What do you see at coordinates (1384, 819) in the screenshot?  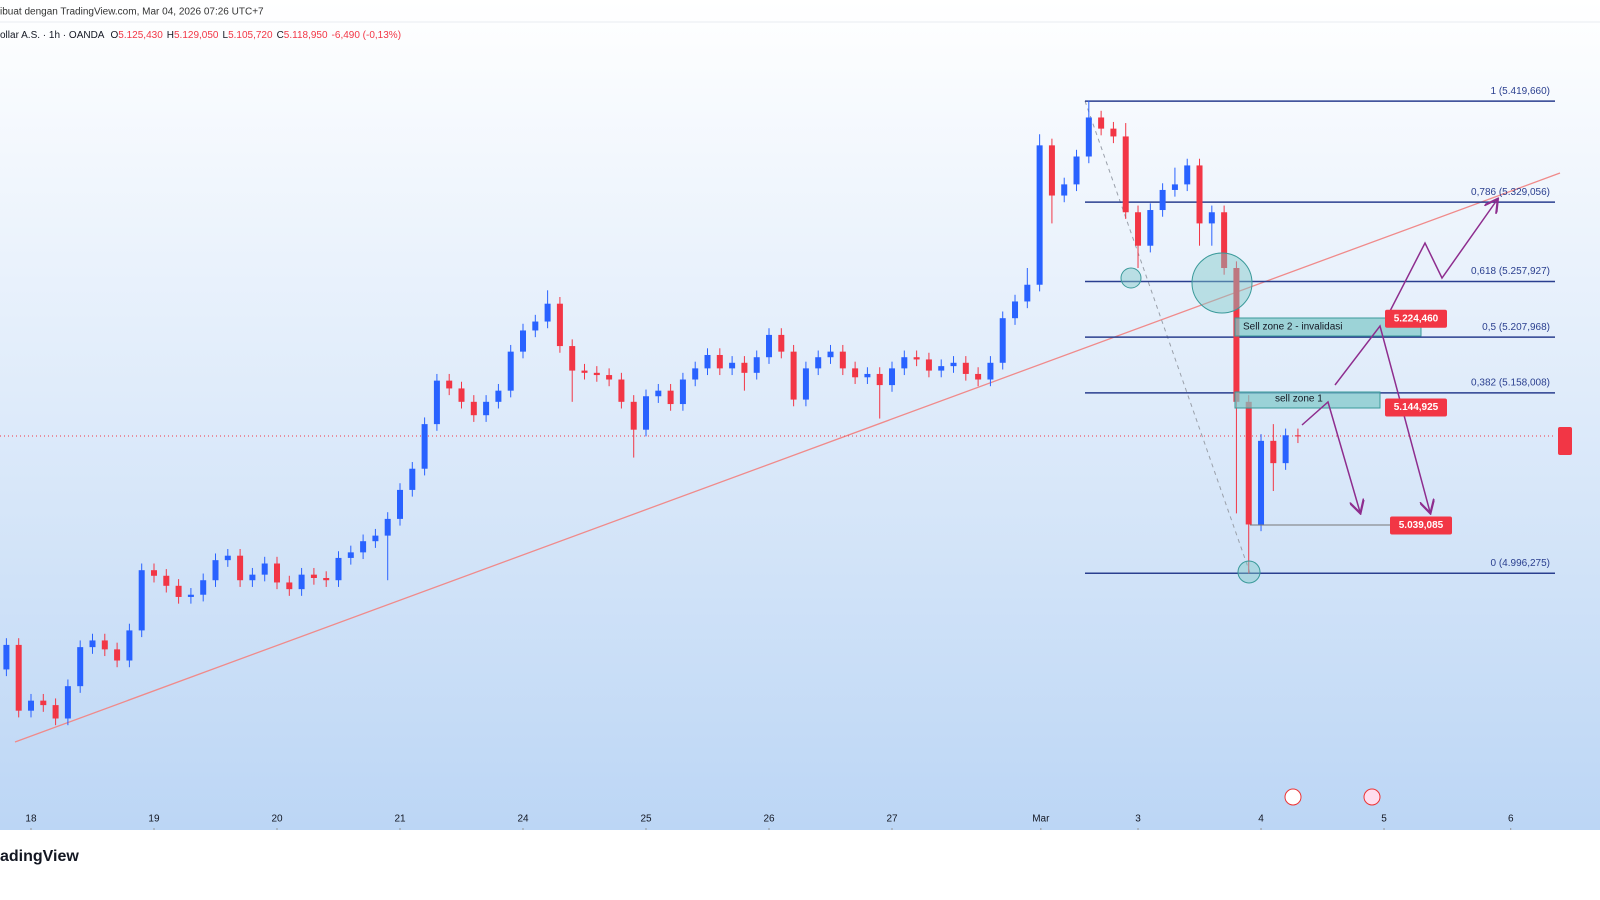 I see `x-tick-label: 5` at bounding box center [1384, 819].